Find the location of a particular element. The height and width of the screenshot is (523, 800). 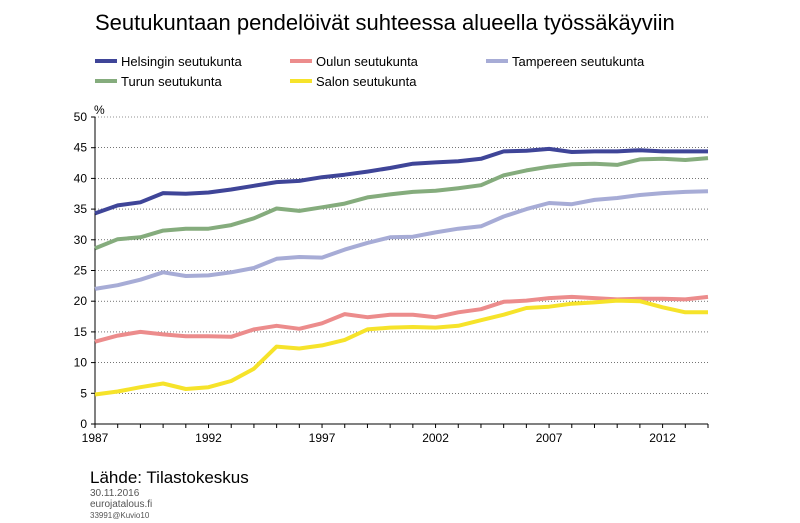

y-axis-unit-label: % is located at coordinates (99, 110).